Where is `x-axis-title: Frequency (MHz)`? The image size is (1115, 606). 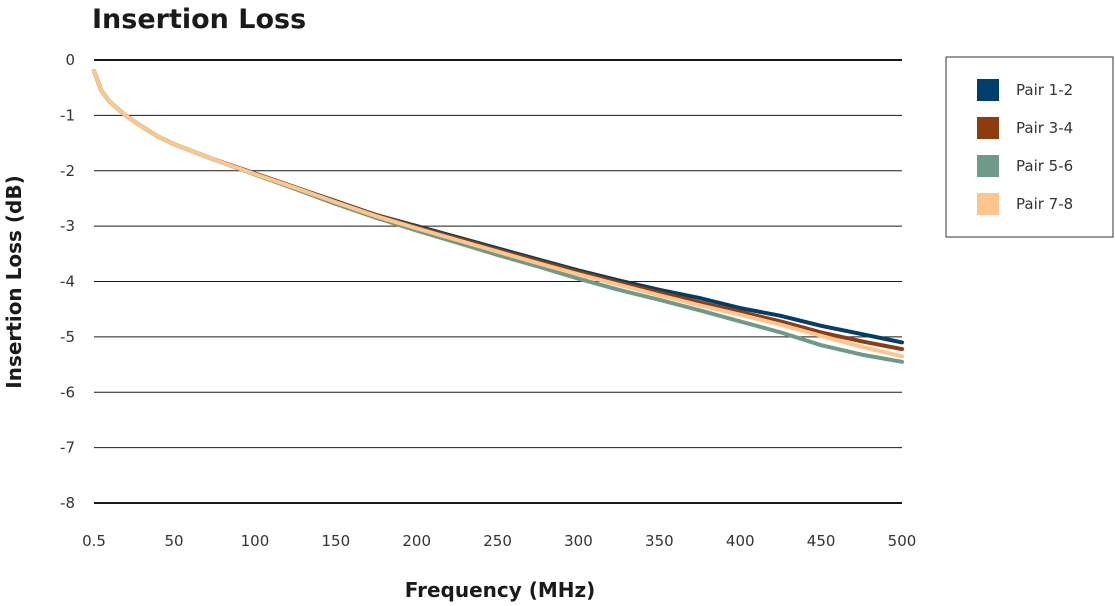 x-axis-title: Frequency (MHz) is located at coordinates (500, 590).